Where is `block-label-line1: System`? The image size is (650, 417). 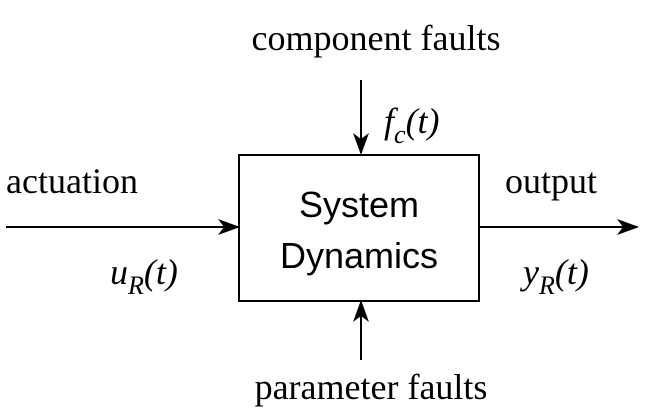
block-label-line1: System is located at coordinates (359, 204).